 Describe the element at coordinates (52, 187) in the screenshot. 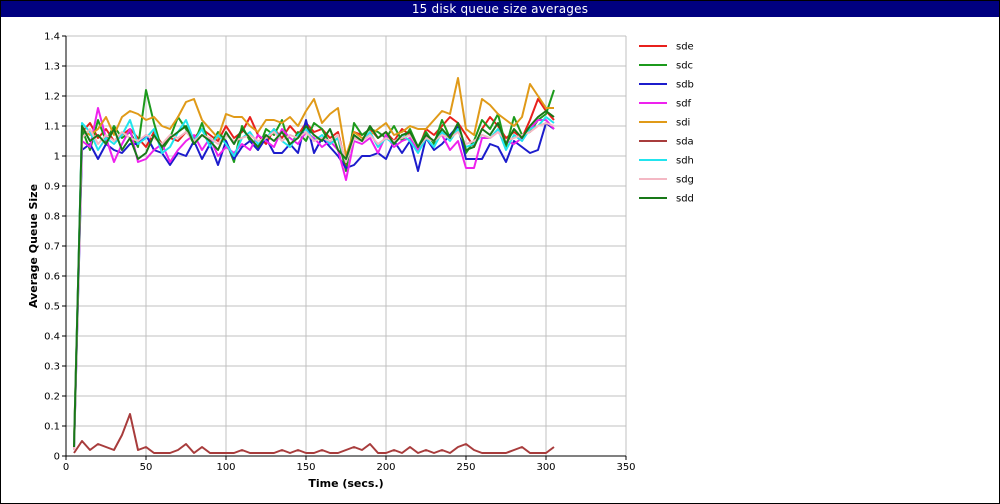

I see `y-tick-label: 0.9` at that location.